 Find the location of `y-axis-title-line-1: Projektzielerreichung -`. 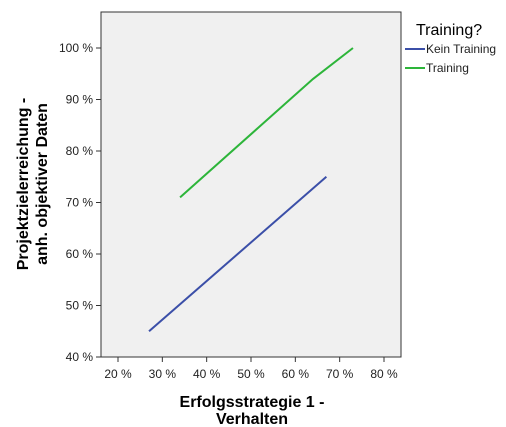

y-axis-title-line-1: Projektzielerreichung - is located at coordinates (23, 184).